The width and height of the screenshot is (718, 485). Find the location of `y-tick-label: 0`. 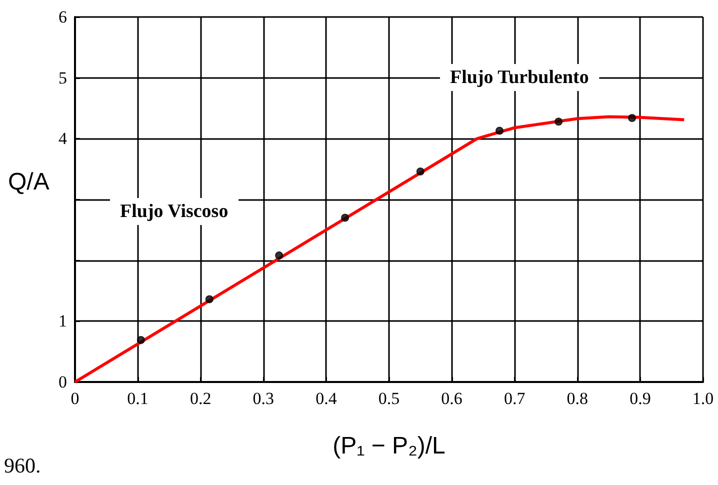

y-tick-label: 0 is located at coordinates (62, 382).